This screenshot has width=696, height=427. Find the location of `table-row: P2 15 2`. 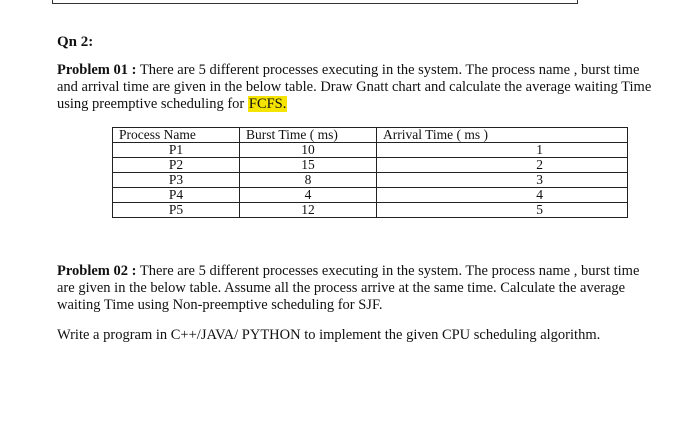

table-row: P2 15 2 is located at coordinates (370, 165).